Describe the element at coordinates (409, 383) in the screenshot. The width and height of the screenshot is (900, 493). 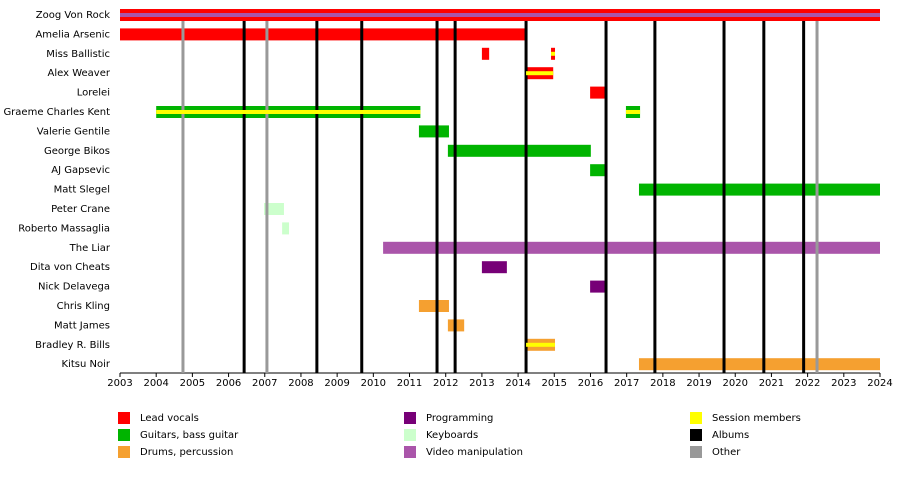
I see `x-tick-label: 2011` at that location.